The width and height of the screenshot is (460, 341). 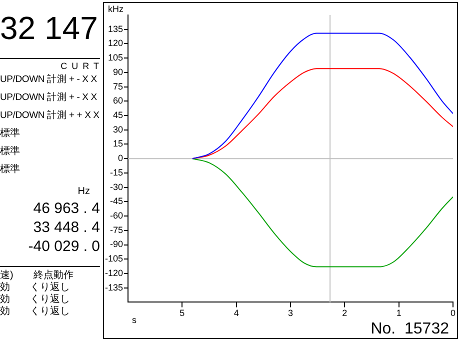 I want to click on y-tick-label: -90, so click(x=117, y=244).